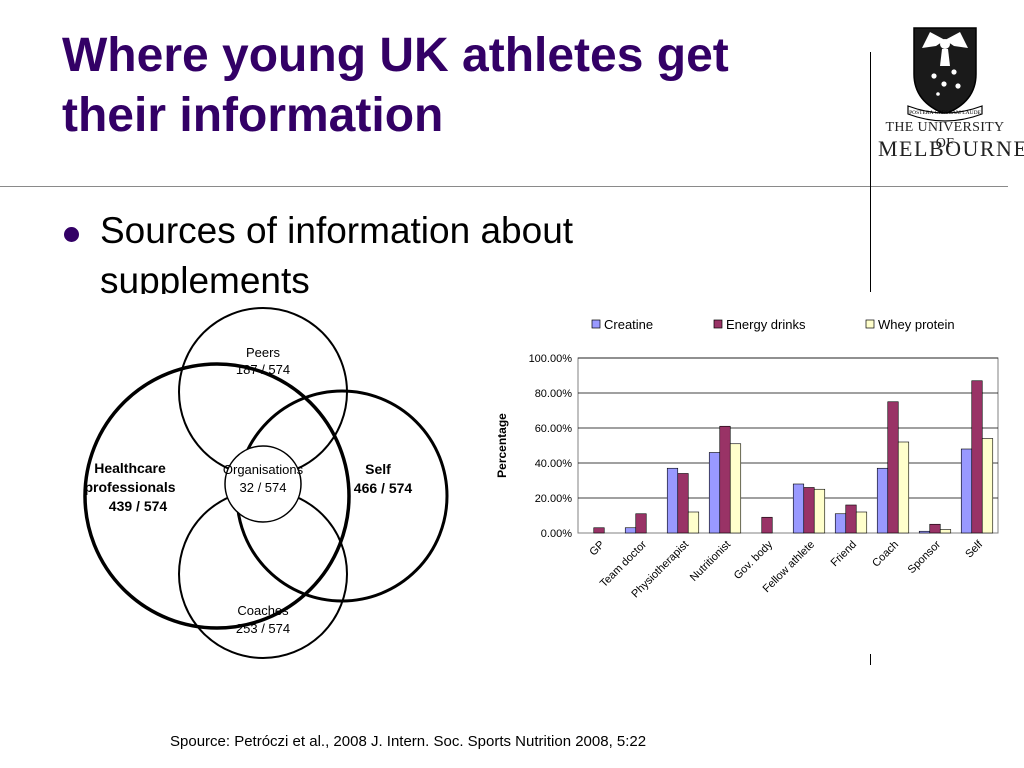 This screenshot has height=768, width=1024. I want to click on y-tick-label: 0.00%, so click(556, 534).